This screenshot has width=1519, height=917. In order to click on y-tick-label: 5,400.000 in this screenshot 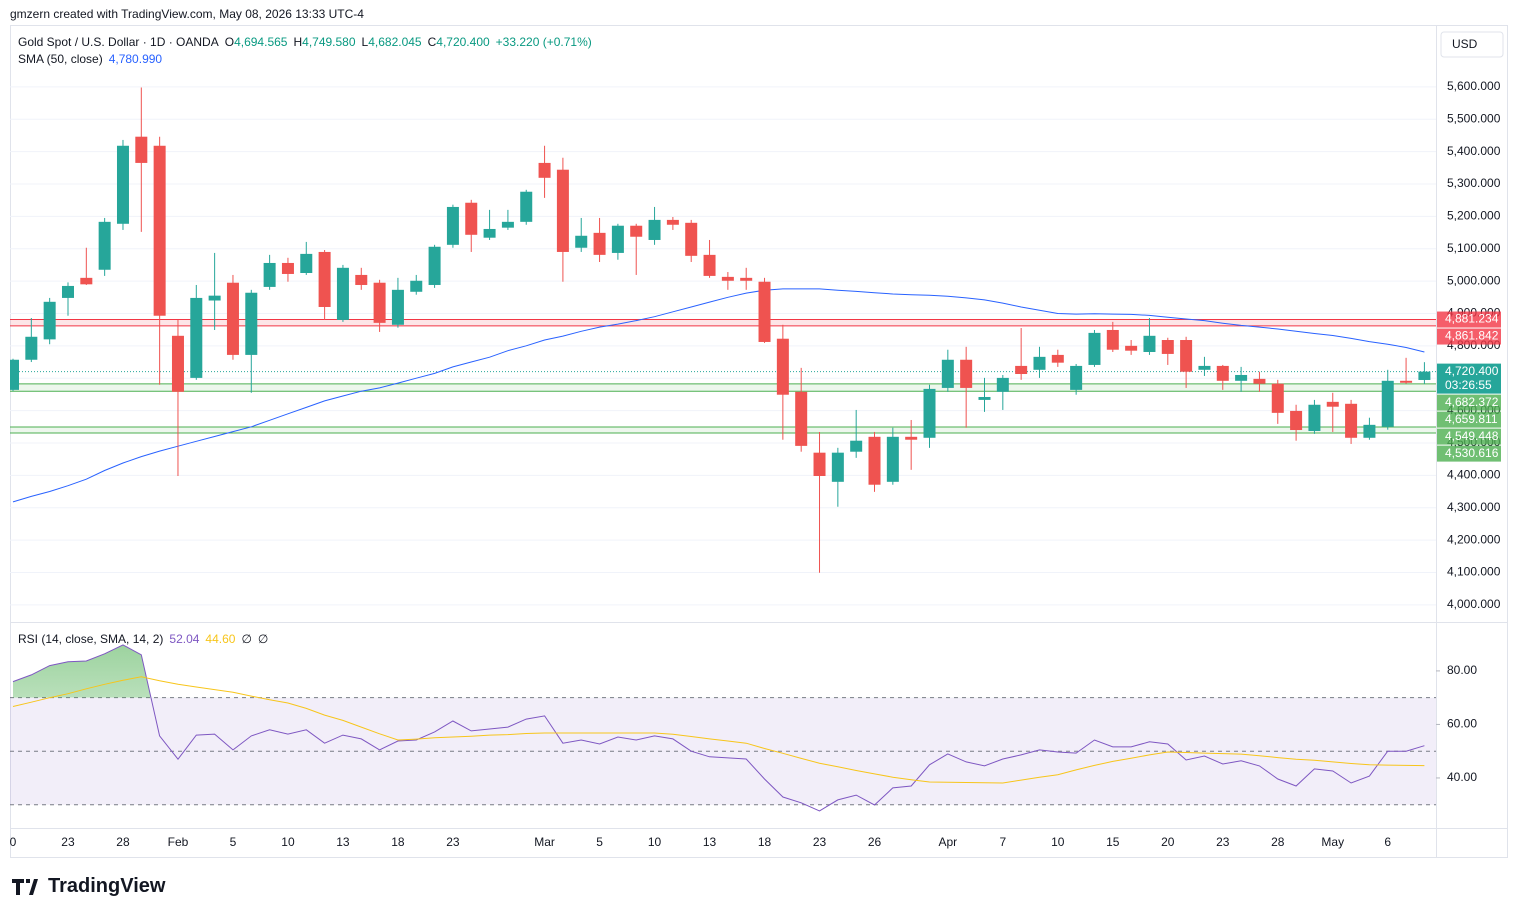, I will do `click(1474, 151)`.